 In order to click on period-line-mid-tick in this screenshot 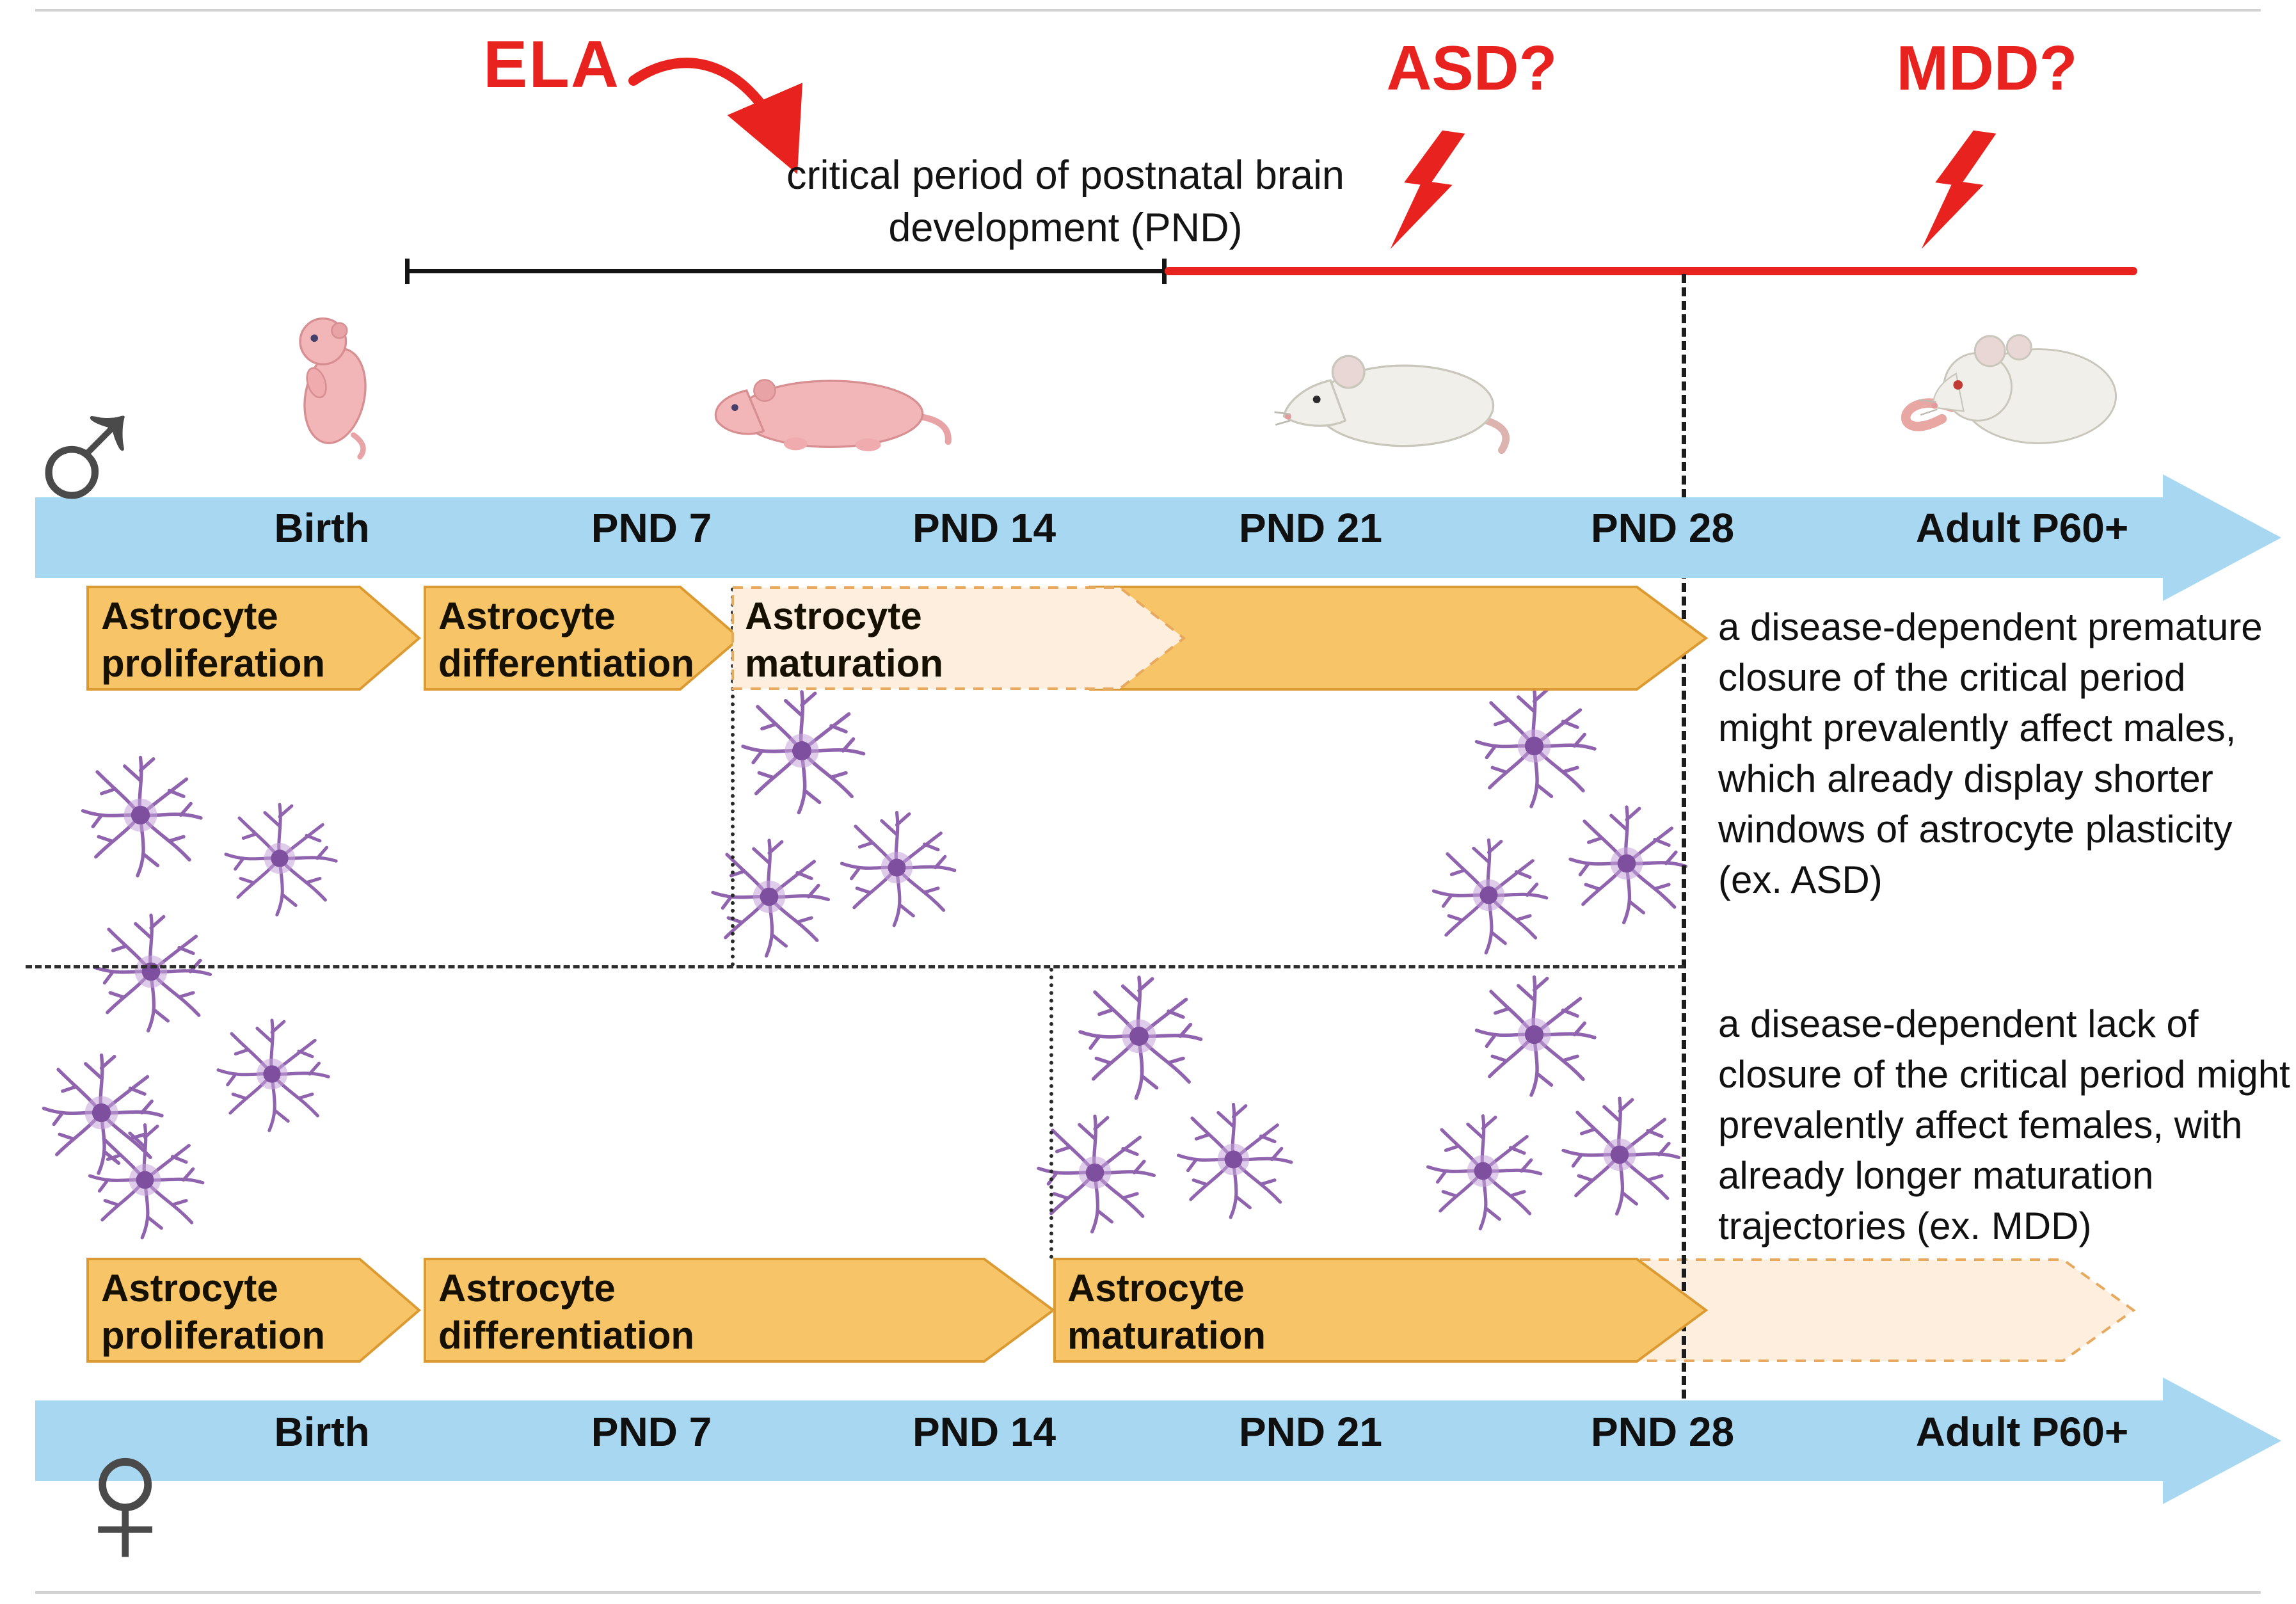, I will do `click(1164, 271)`.